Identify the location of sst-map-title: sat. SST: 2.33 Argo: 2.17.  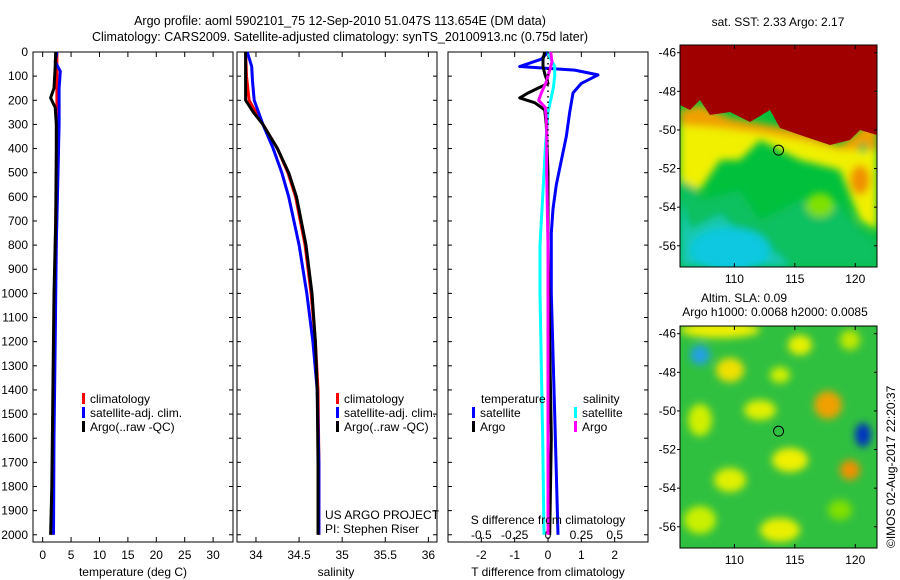
(778, 22).